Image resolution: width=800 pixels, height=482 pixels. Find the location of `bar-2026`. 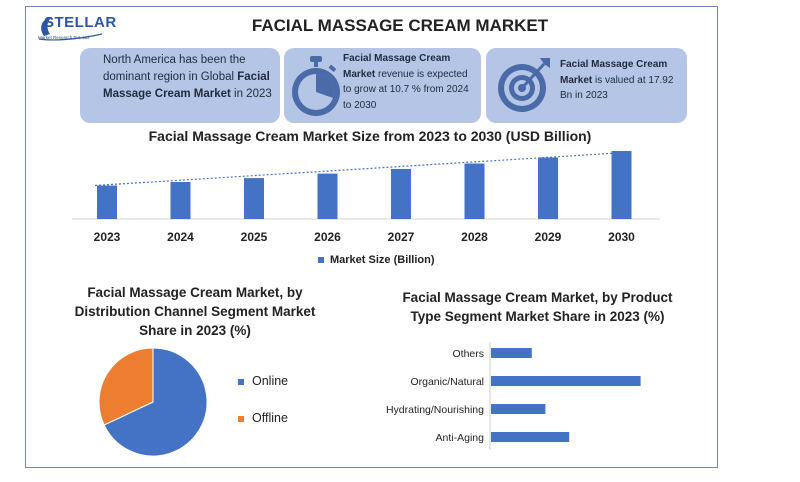

bar-2026 is located at coordinates (327, 196).